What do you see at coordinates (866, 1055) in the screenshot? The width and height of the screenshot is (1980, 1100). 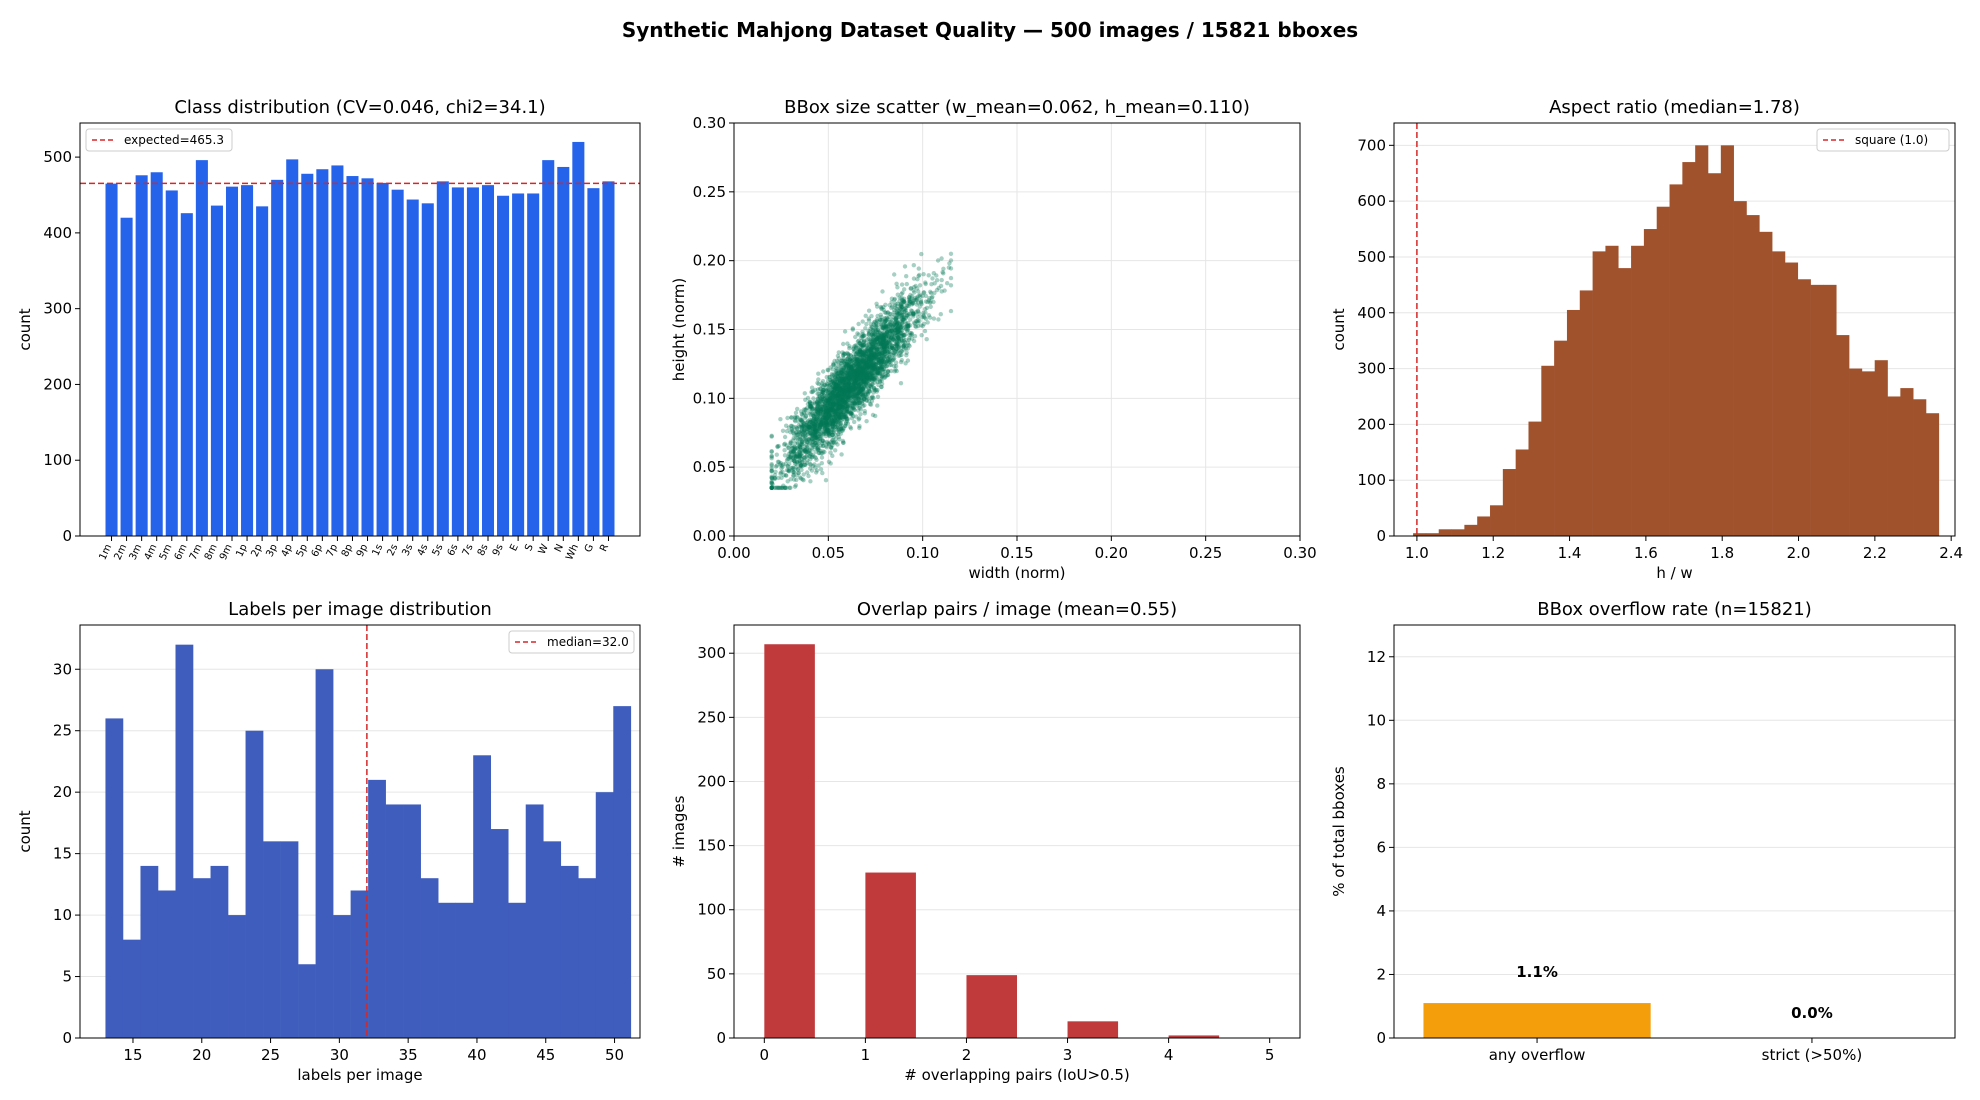 I see `overlap-xtick-label: 1` at bounding box center [866, 1055].